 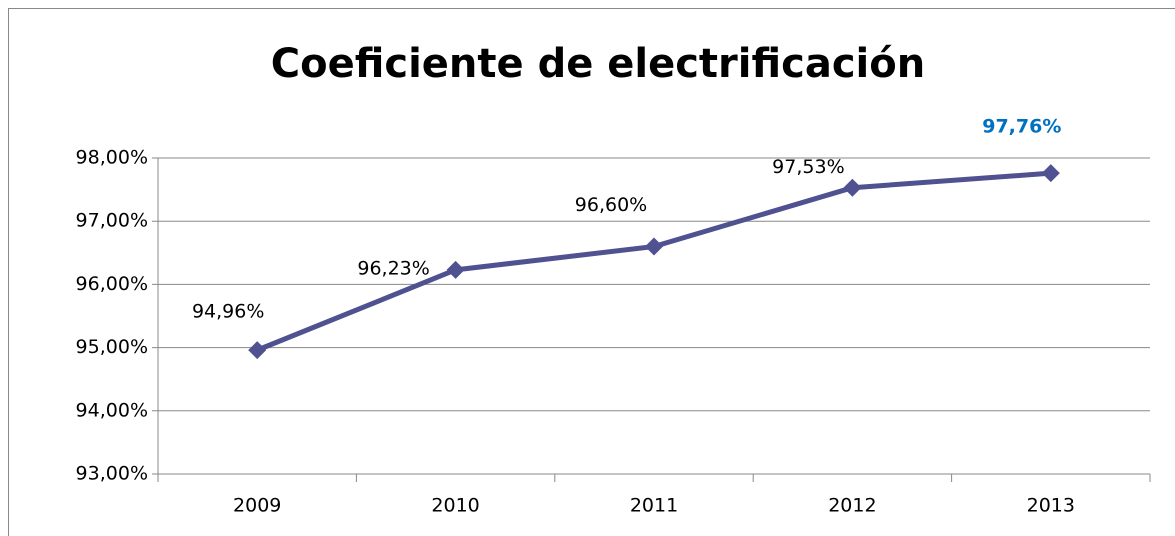 I want to click on data-label: 94,96%, so click(x=228, y=312).